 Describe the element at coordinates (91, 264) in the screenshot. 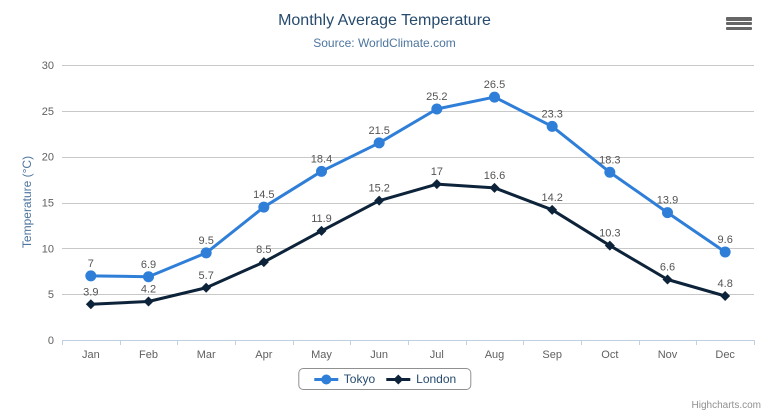

I see `tokyo-data-label-jan: 7` at that location.